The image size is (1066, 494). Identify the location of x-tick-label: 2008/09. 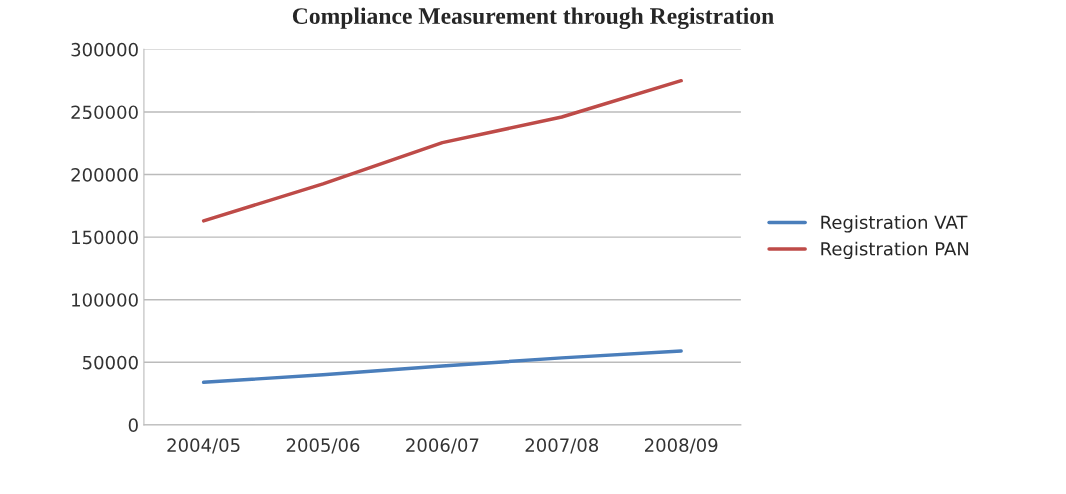
(681, 446).